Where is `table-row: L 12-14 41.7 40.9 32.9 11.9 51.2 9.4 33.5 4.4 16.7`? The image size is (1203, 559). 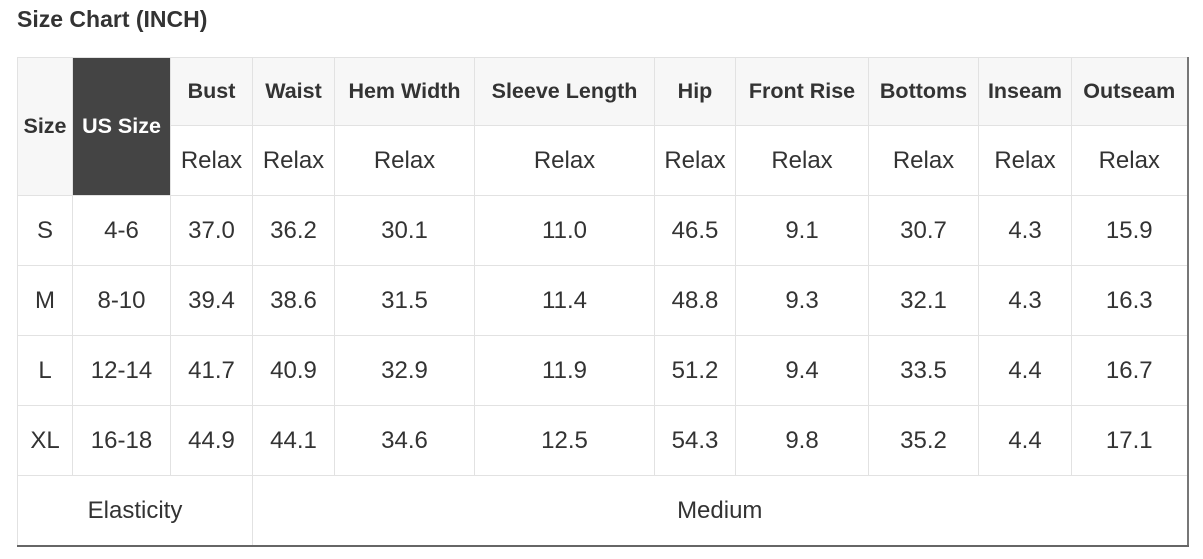 table-row: L 12-14 41.7 40.9 32.9 11.9 51.2 9.4 33.5 4.4 16.7 is located at coordinates (602, 370).